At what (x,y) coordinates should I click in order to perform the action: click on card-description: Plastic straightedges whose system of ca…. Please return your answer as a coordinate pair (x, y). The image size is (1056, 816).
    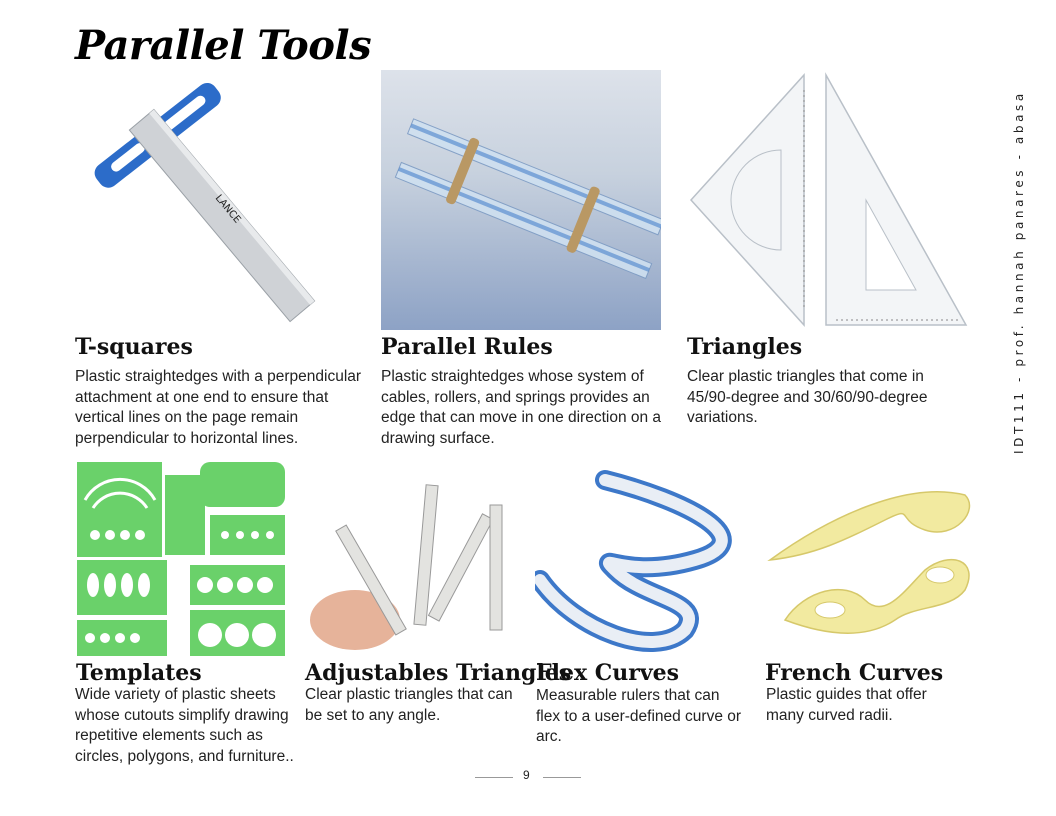
    Looking at the image, I should click on (521, 407).